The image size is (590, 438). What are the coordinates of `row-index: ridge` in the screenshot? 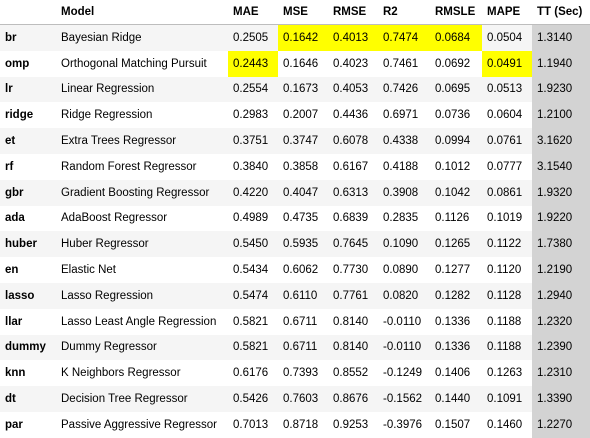 It's located at (28, 115).